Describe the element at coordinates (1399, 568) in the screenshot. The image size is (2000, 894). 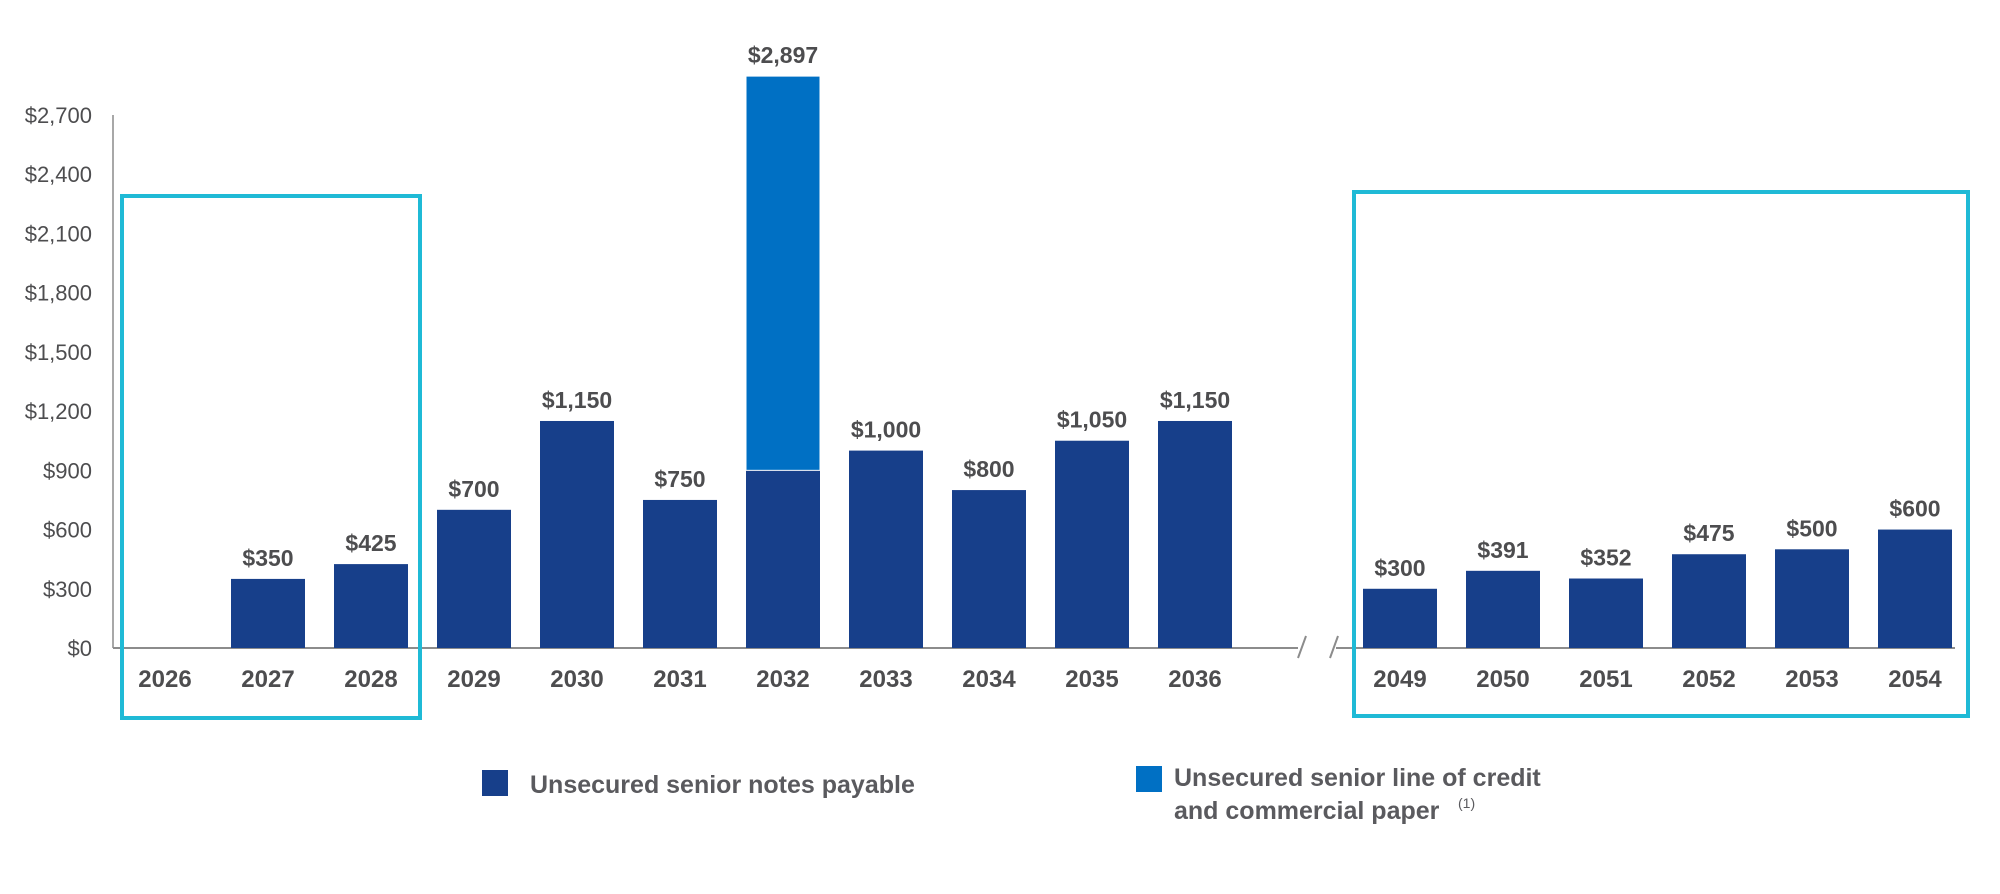
I see `data-label: $300` at that location.